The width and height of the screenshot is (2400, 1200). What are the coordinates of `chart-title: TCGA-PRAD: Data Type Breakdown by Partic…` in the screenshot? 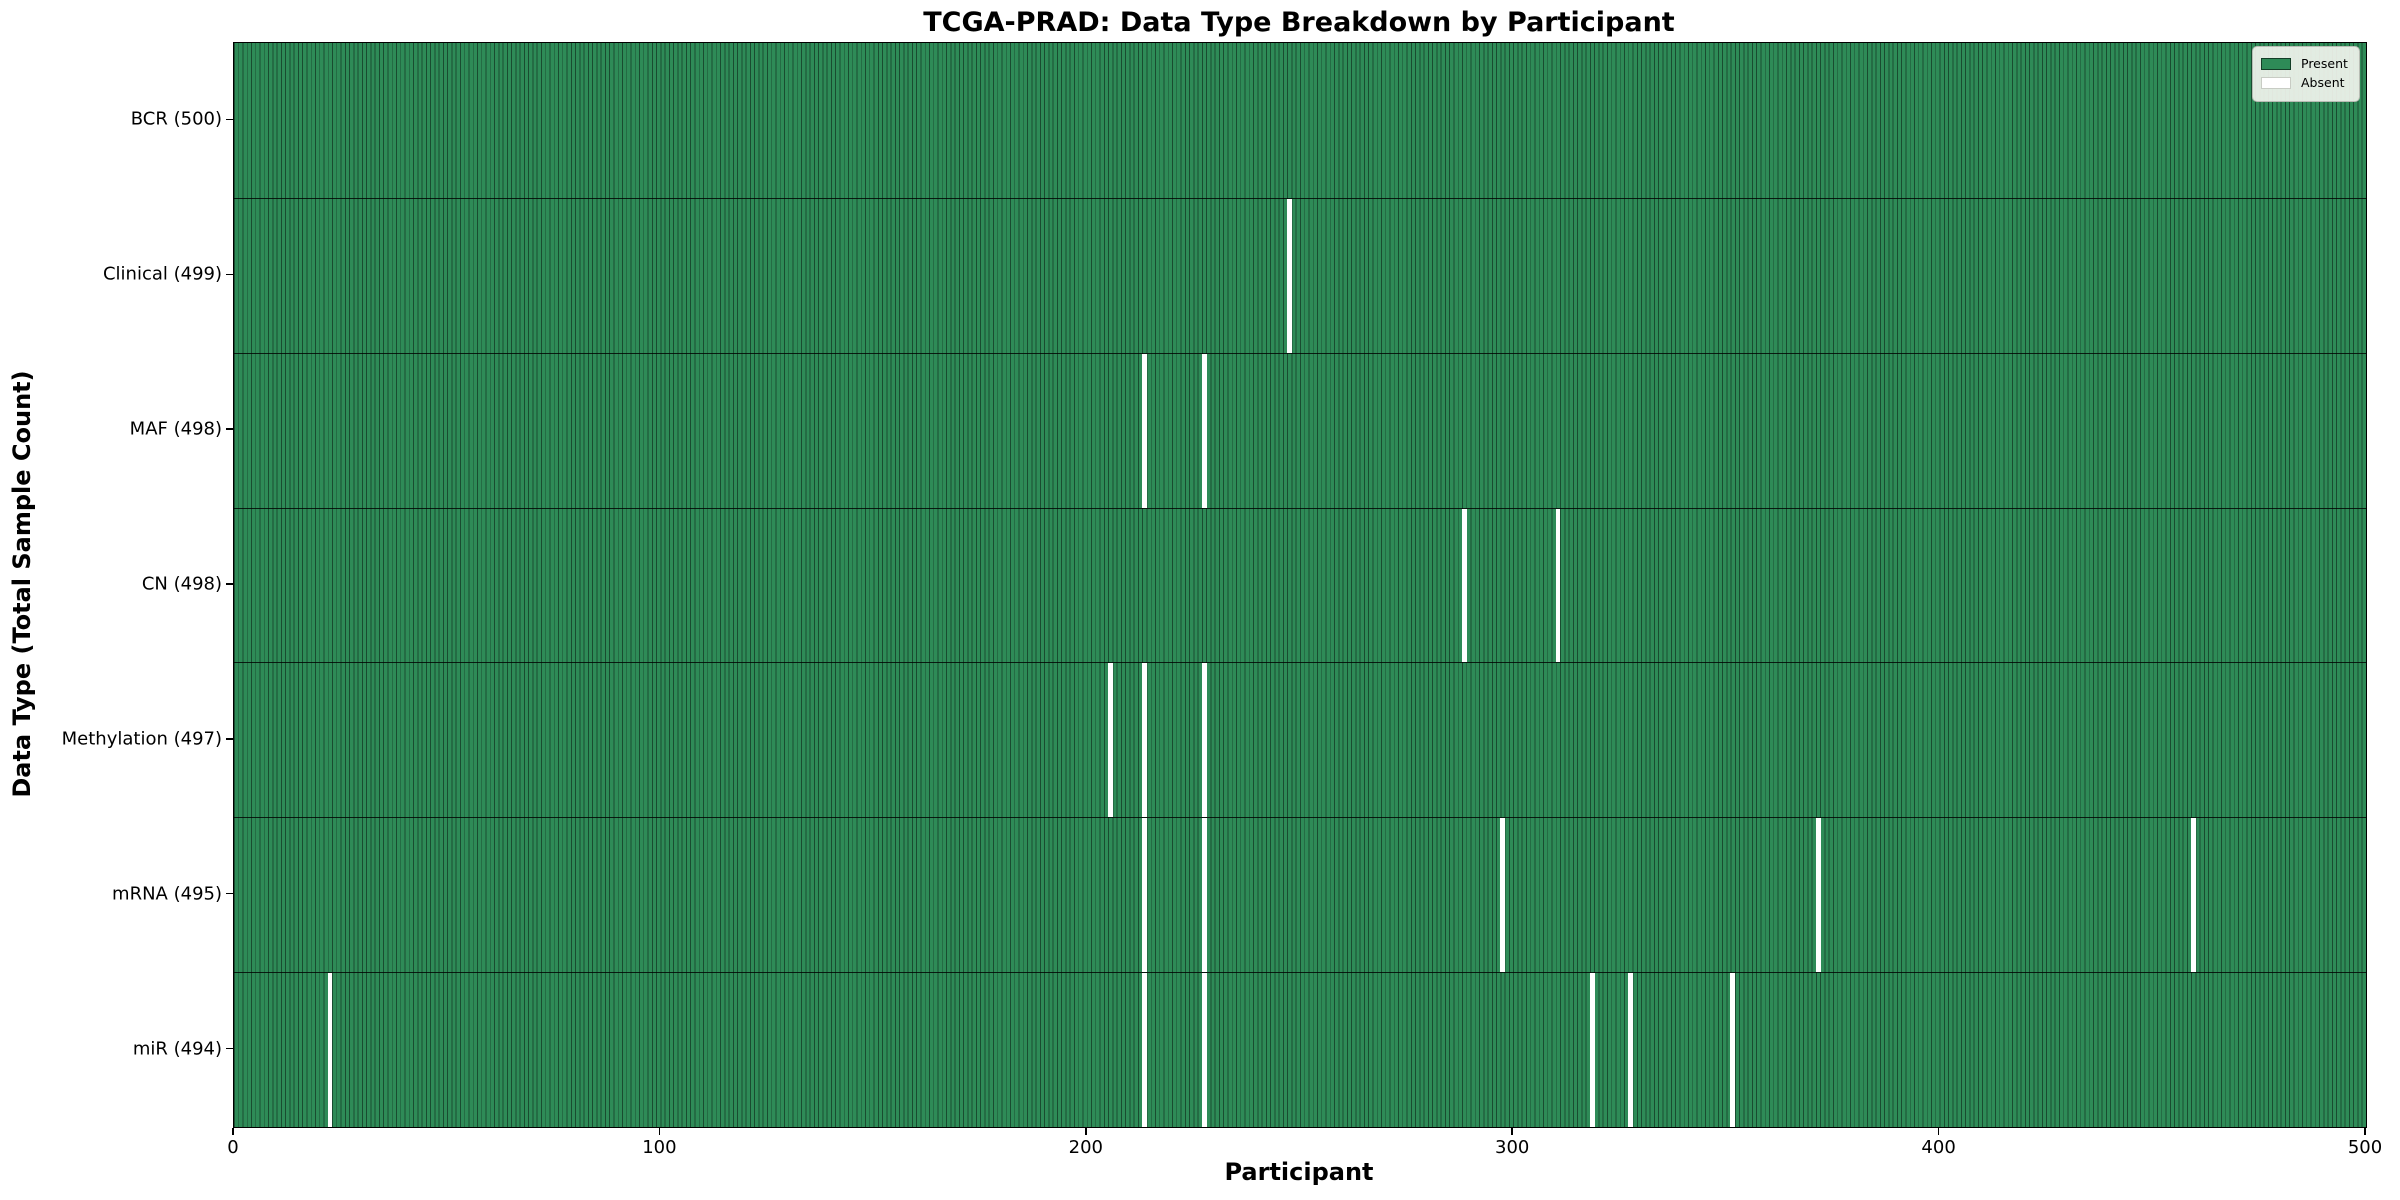 It's located at (1299, 22).